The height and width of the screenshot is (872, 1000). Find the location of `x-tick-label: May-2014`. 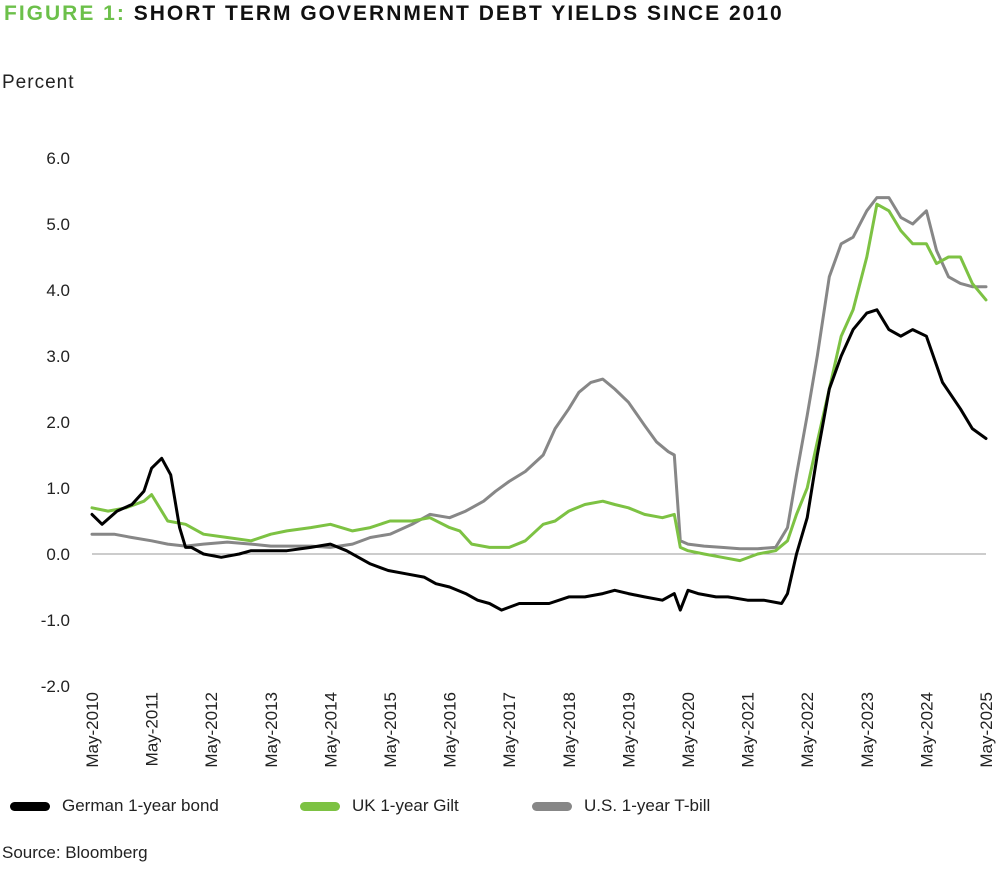

x-tick-label: May-2014 is located at coordinates (330, 730).